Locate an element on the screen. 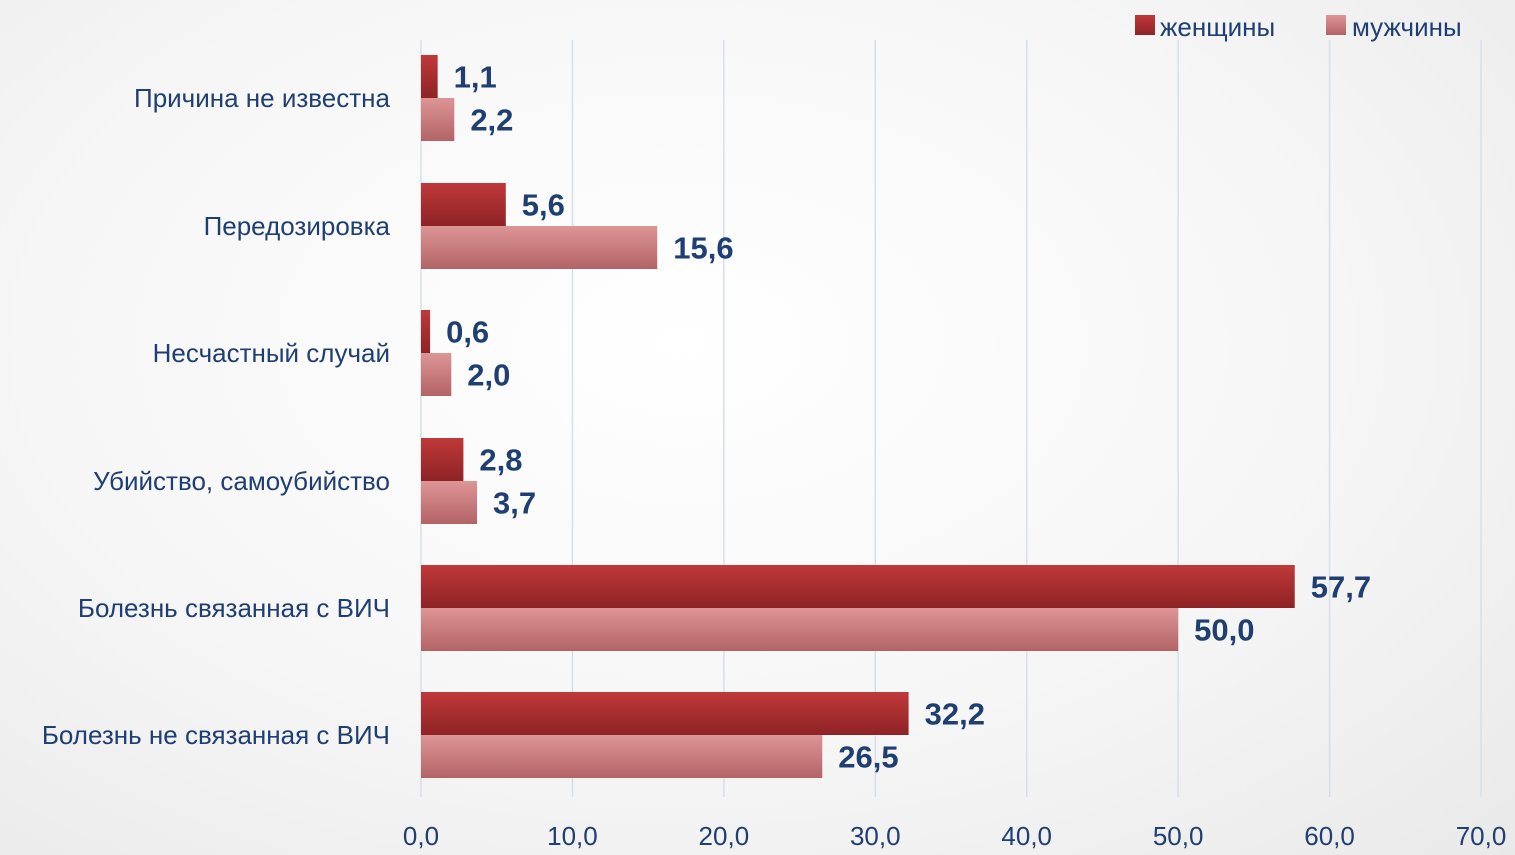  data-label-women: 57,7 is located at coordinates (1341, 587).